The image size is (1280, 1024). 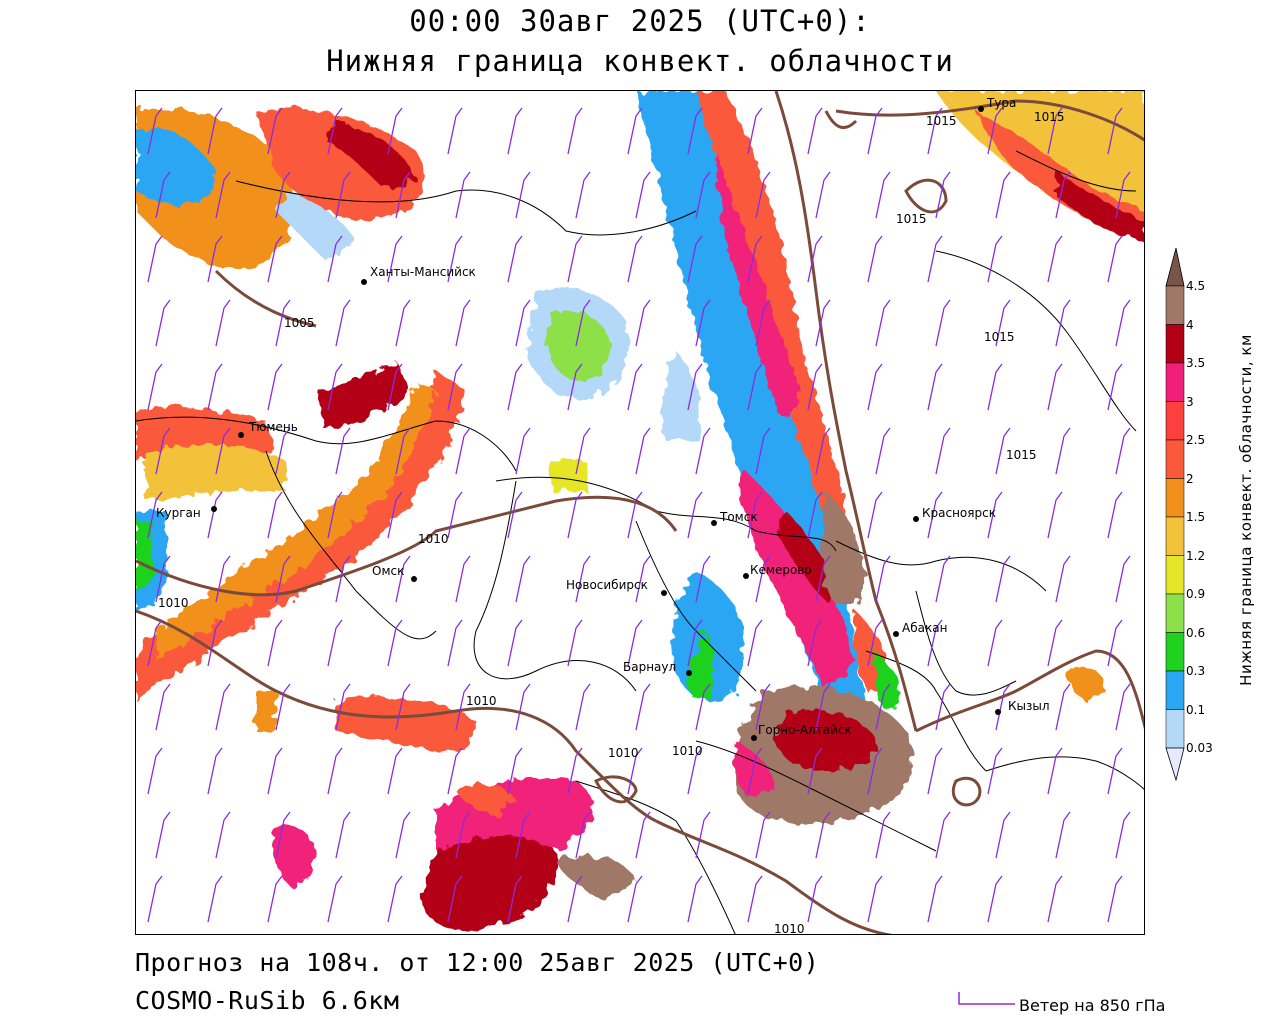 What do you see at coordinates (1196, 363) in the screenshot?
I see `colorbar-tick-label: 3.5` at bounding box center [1196, 363].